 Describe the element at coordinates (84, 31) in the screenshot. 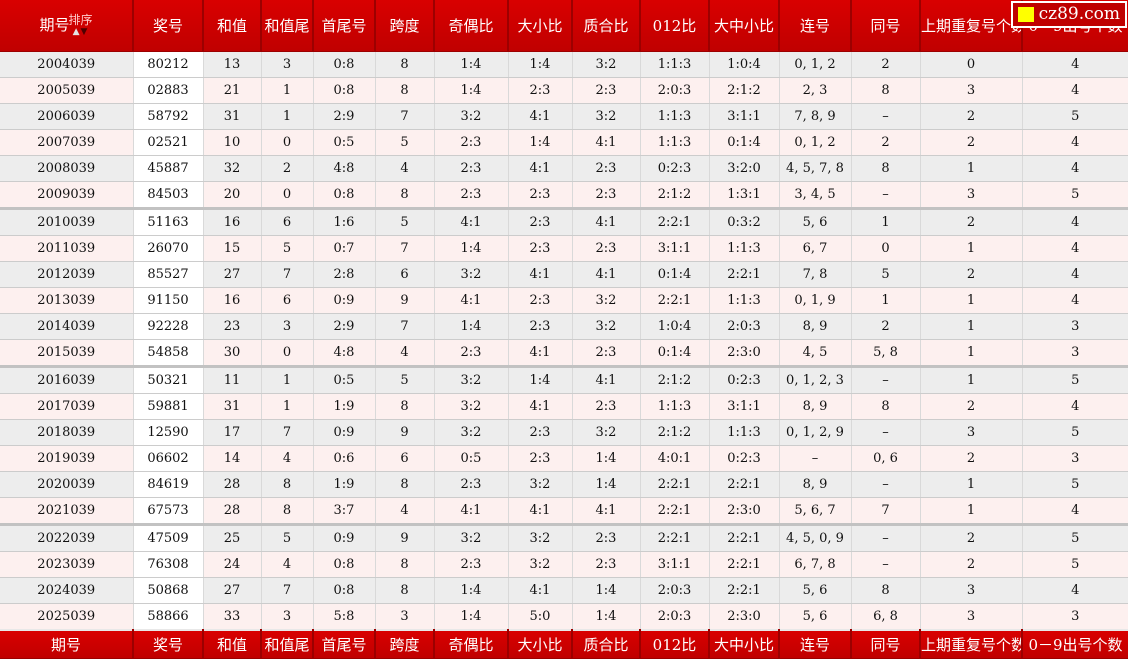

I see `sort-desc-icon: ▼` at that location.